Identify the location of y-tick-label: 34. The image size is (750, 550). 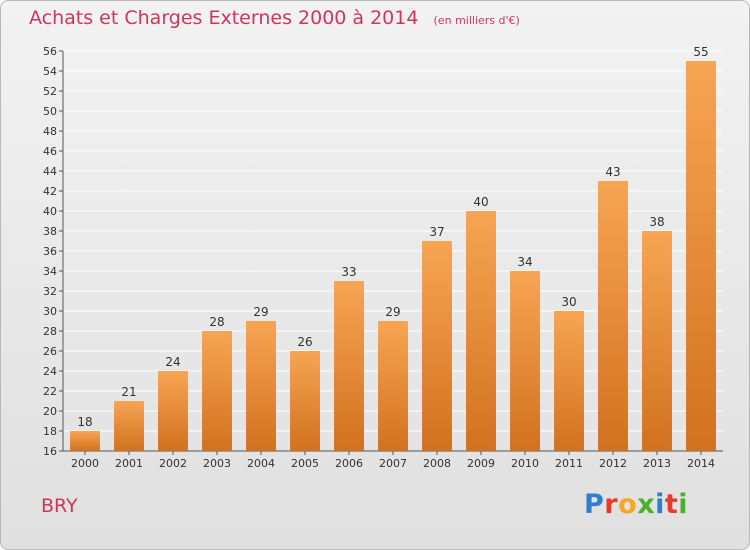
(50, 271).